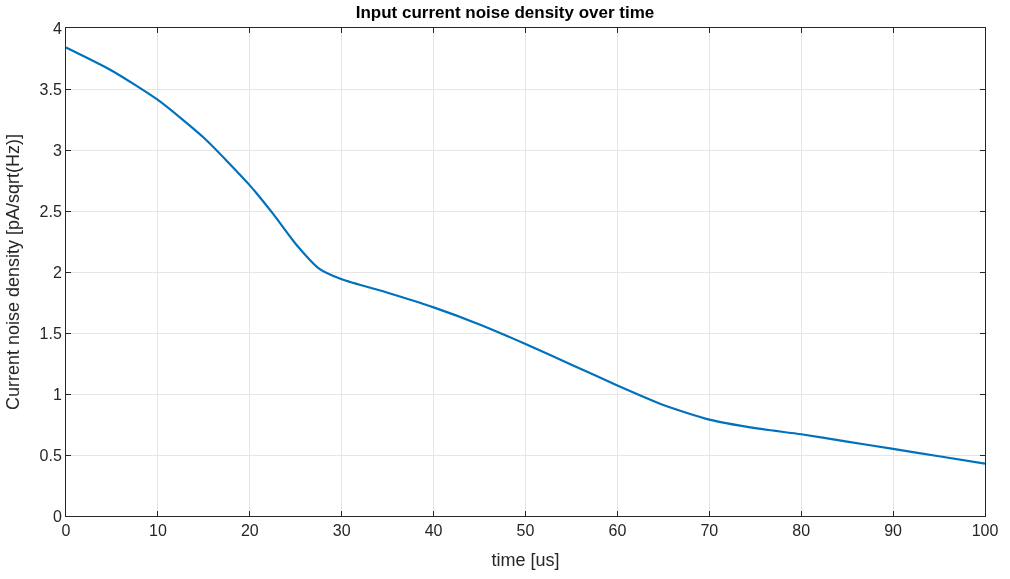 The width and height of the screenshot is (1010, 579). Describe the element at coordinates (525, 531) in the screenshot. I see `x-tick-label: 50` at that location.